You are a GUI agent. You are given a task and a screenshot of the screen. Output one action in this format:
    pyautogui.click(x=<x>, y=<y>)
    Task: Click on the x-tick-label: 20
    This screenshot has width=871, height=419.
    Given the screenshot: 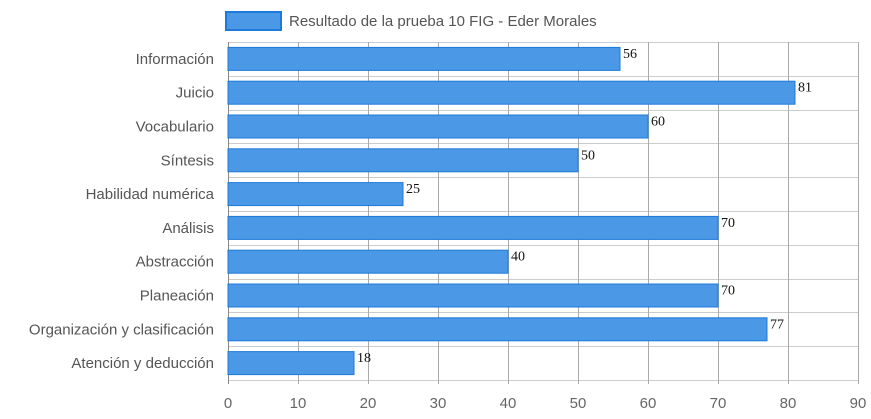 What is the action you would take?
    pyautogui.click(x=368, y=403)
    